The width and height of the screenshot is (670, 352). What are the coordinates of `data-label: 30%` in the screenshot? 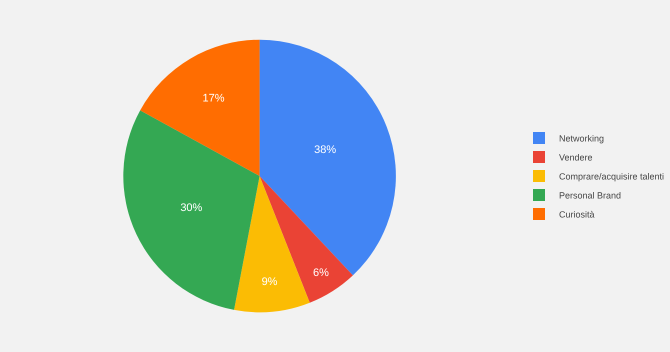 It's located at (191, 208).